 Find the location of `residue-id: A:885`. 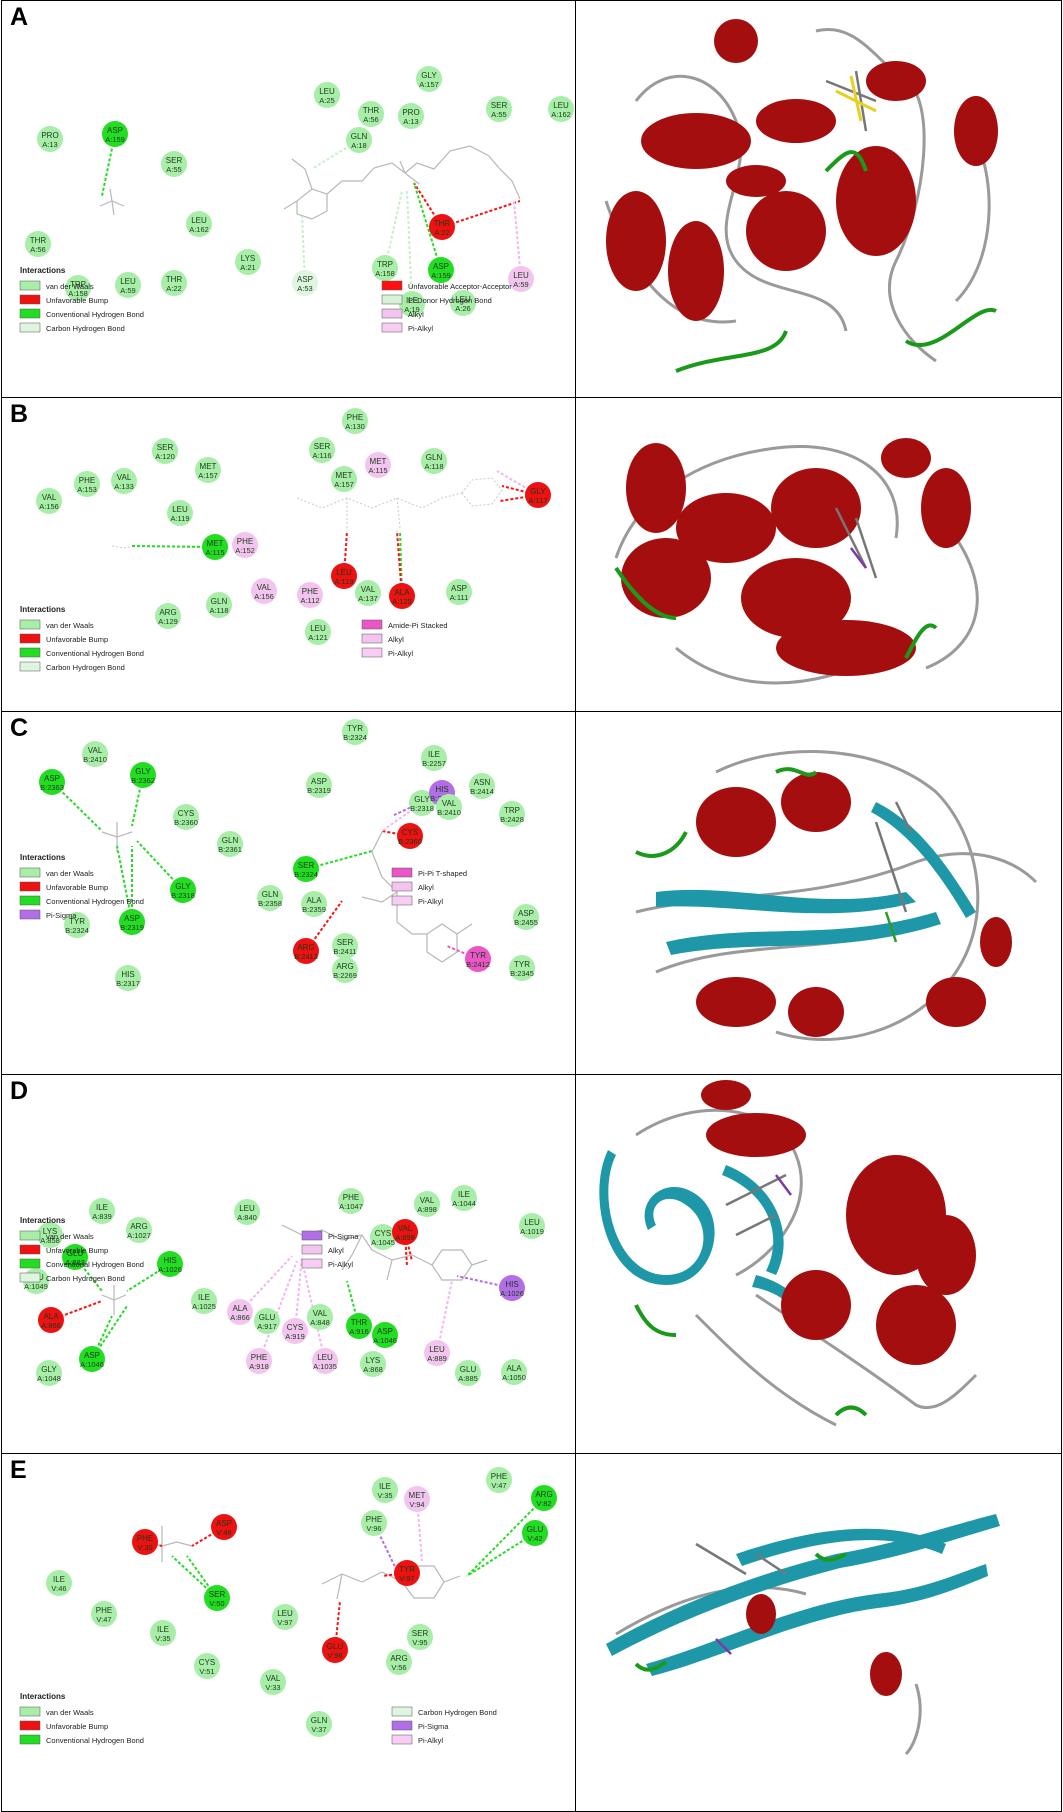

residue-id: A:885 is located at coordinates (468, 1378).